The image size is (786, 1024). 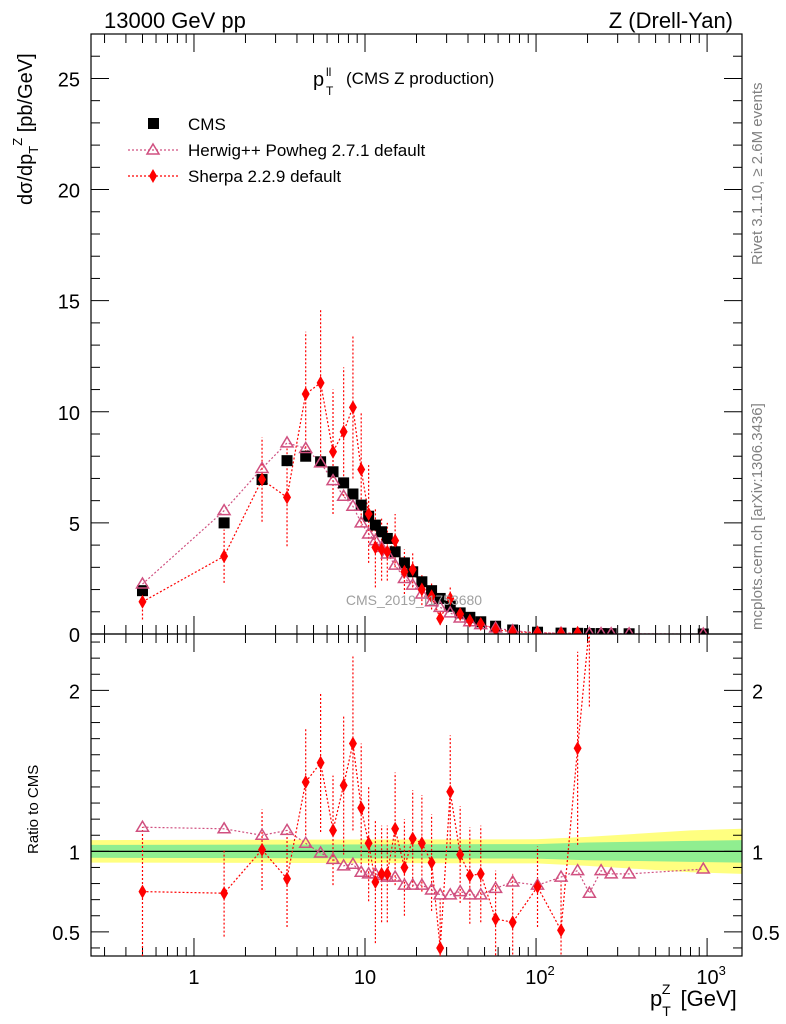 What do you see at coordinates (74, 636) in the screenshot?
I see `main-y-tick-label: 0` at bounding box center [74, 636].